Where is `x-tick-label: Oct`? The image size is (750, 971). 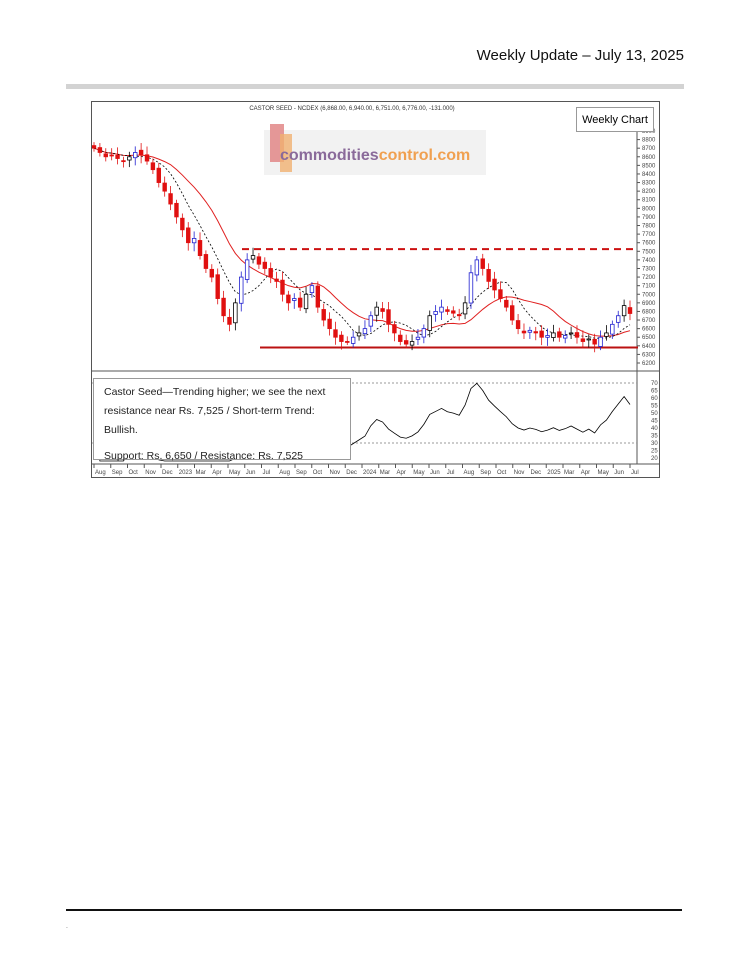 x-tick-label: Oct is located at coordinates (318, 473).